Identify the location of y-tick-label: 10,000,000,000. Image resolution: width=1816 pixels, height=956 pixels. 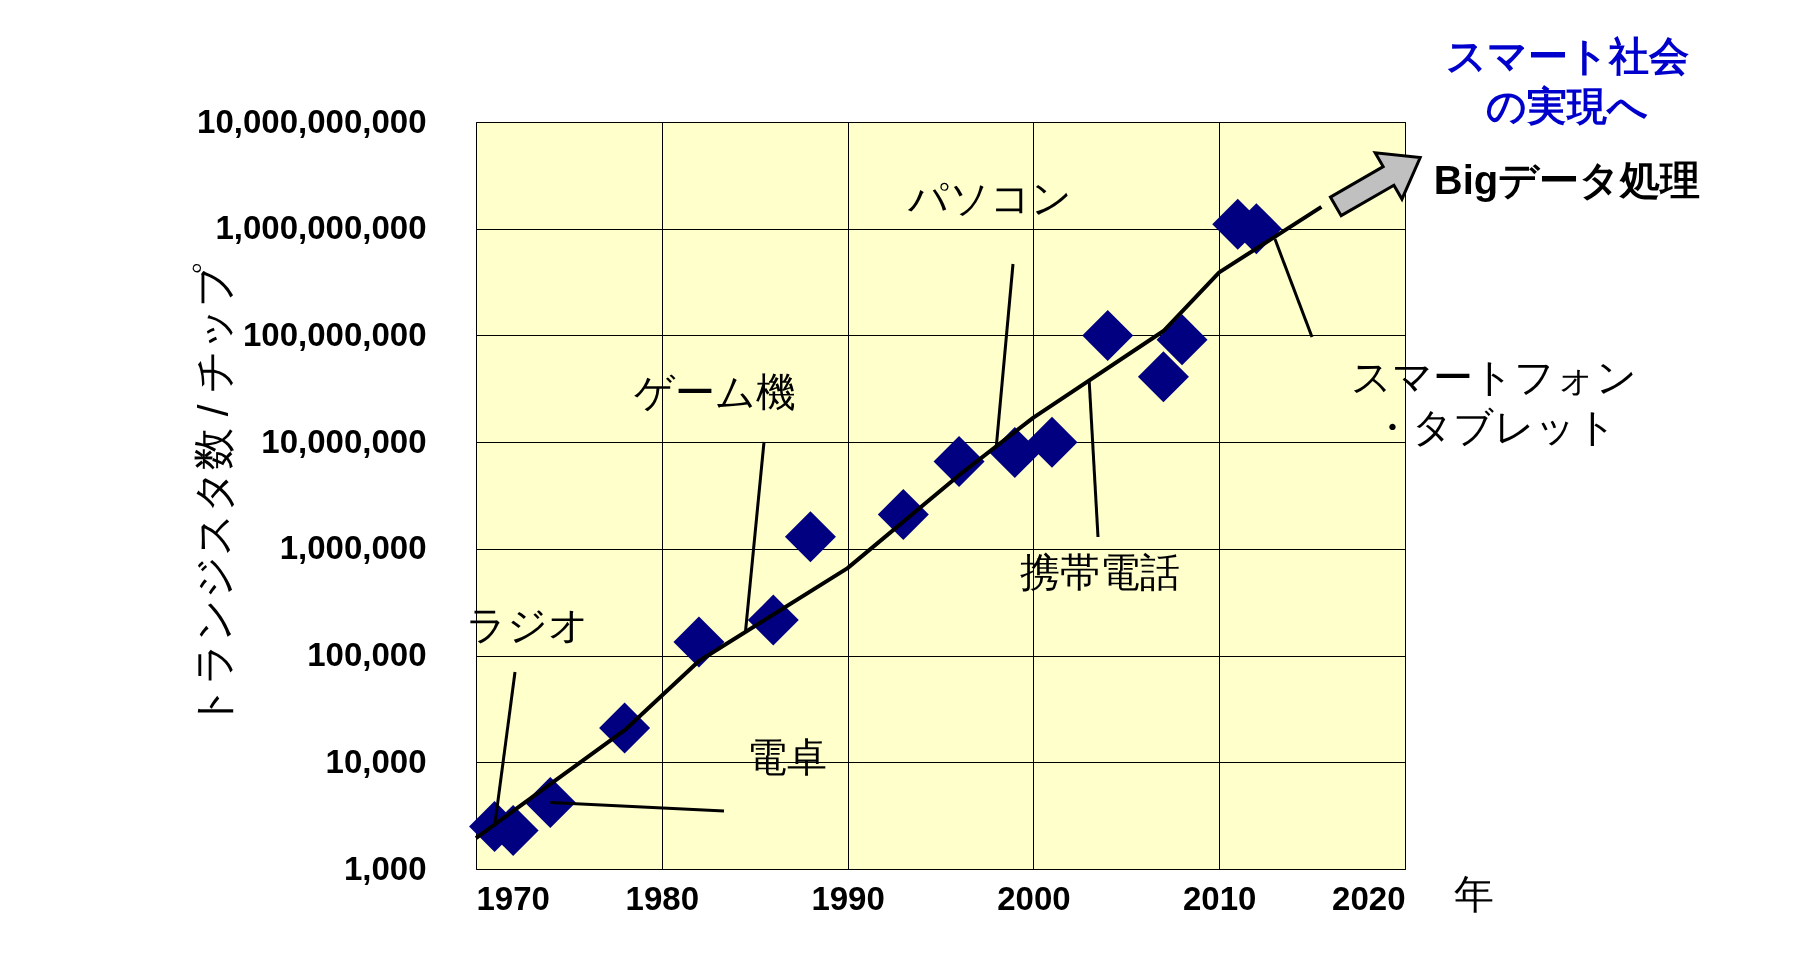
(312, 121).